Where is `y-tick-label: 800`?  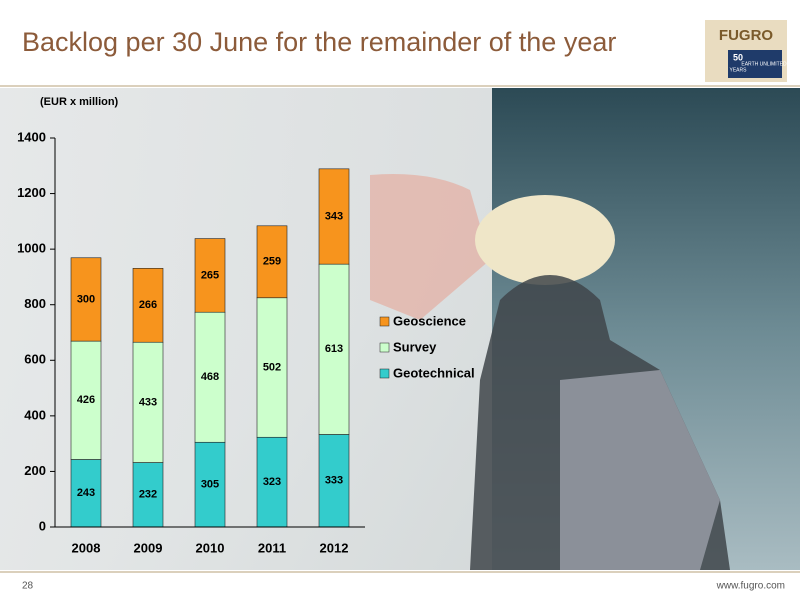 y-tick-label: 800 is located at coordinates (35, 303).